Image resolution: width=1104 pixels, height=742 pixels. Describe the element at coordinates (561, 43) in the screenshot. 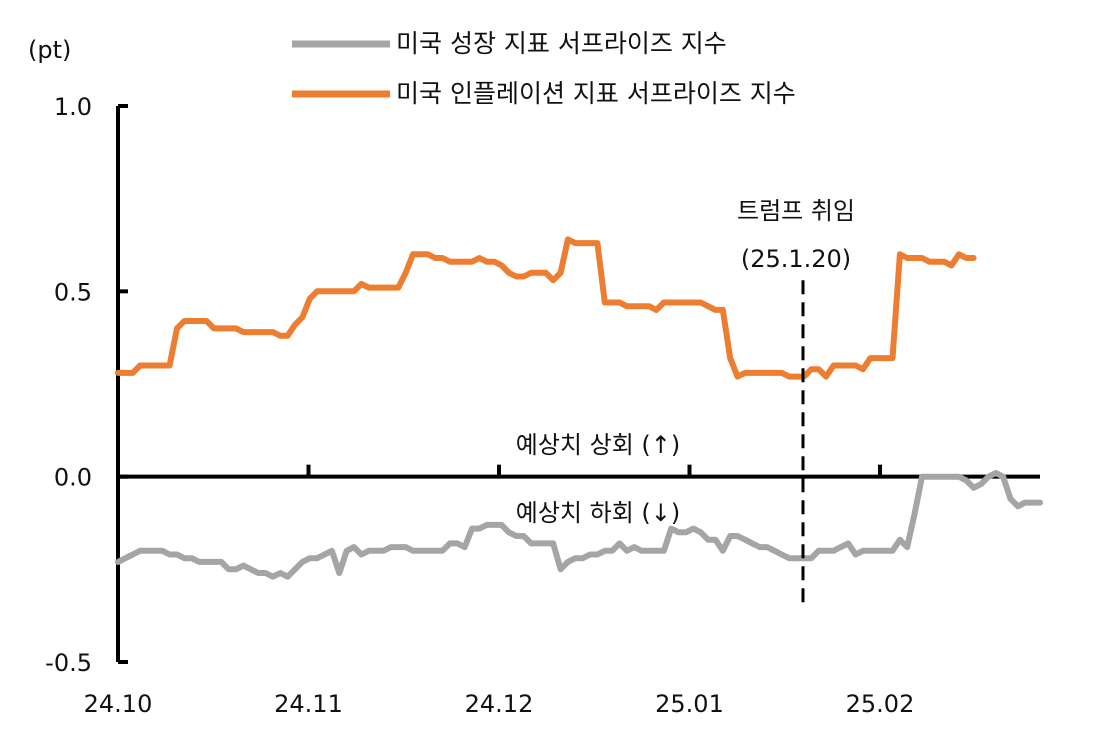

I see `legend-label-growth: 미국 성장 지표 서프라이즈 지수` at that location.